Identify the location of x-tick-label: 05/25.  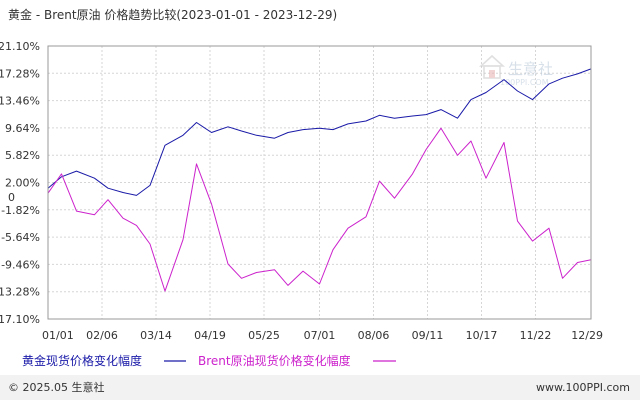
(264, 335).